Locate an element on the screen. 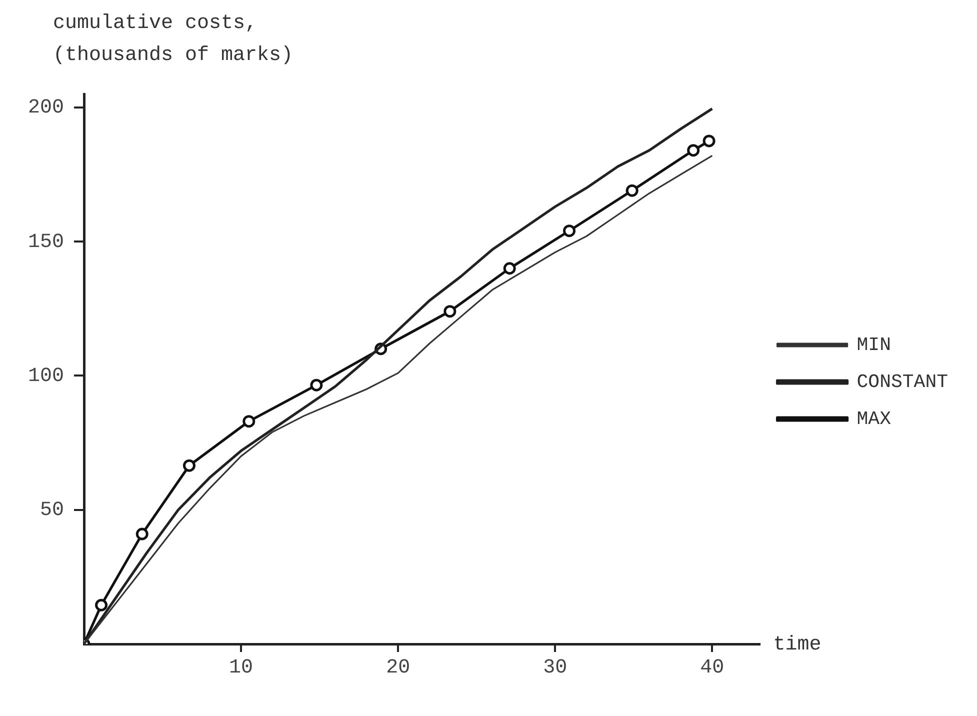  x-tick-label: 20 is located at coordinates (398, 668).